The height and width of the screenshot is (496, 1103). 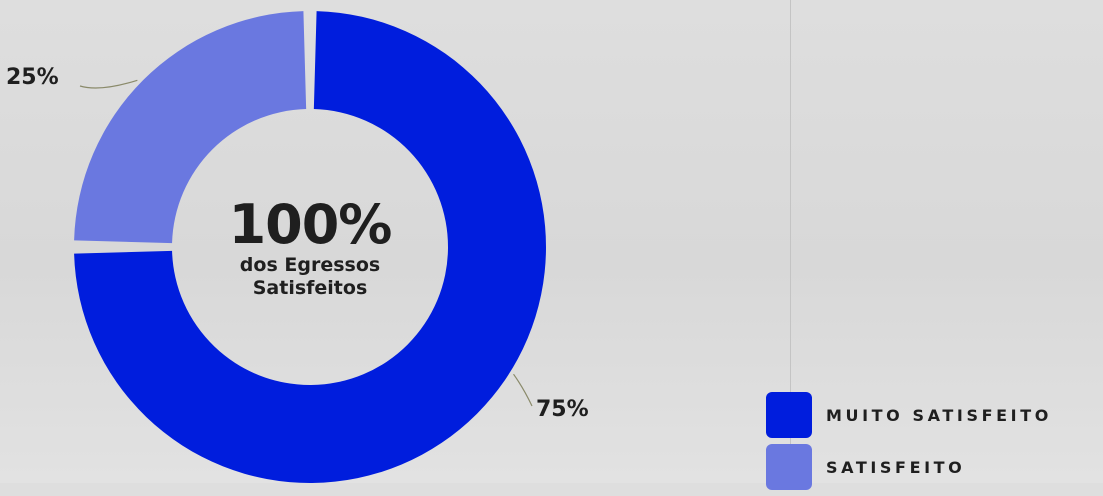 What do you see at coordinates (523, 390) in the screenshot?
I see `leader-line-muito-satisfeito` at bounding box center [523, 390].